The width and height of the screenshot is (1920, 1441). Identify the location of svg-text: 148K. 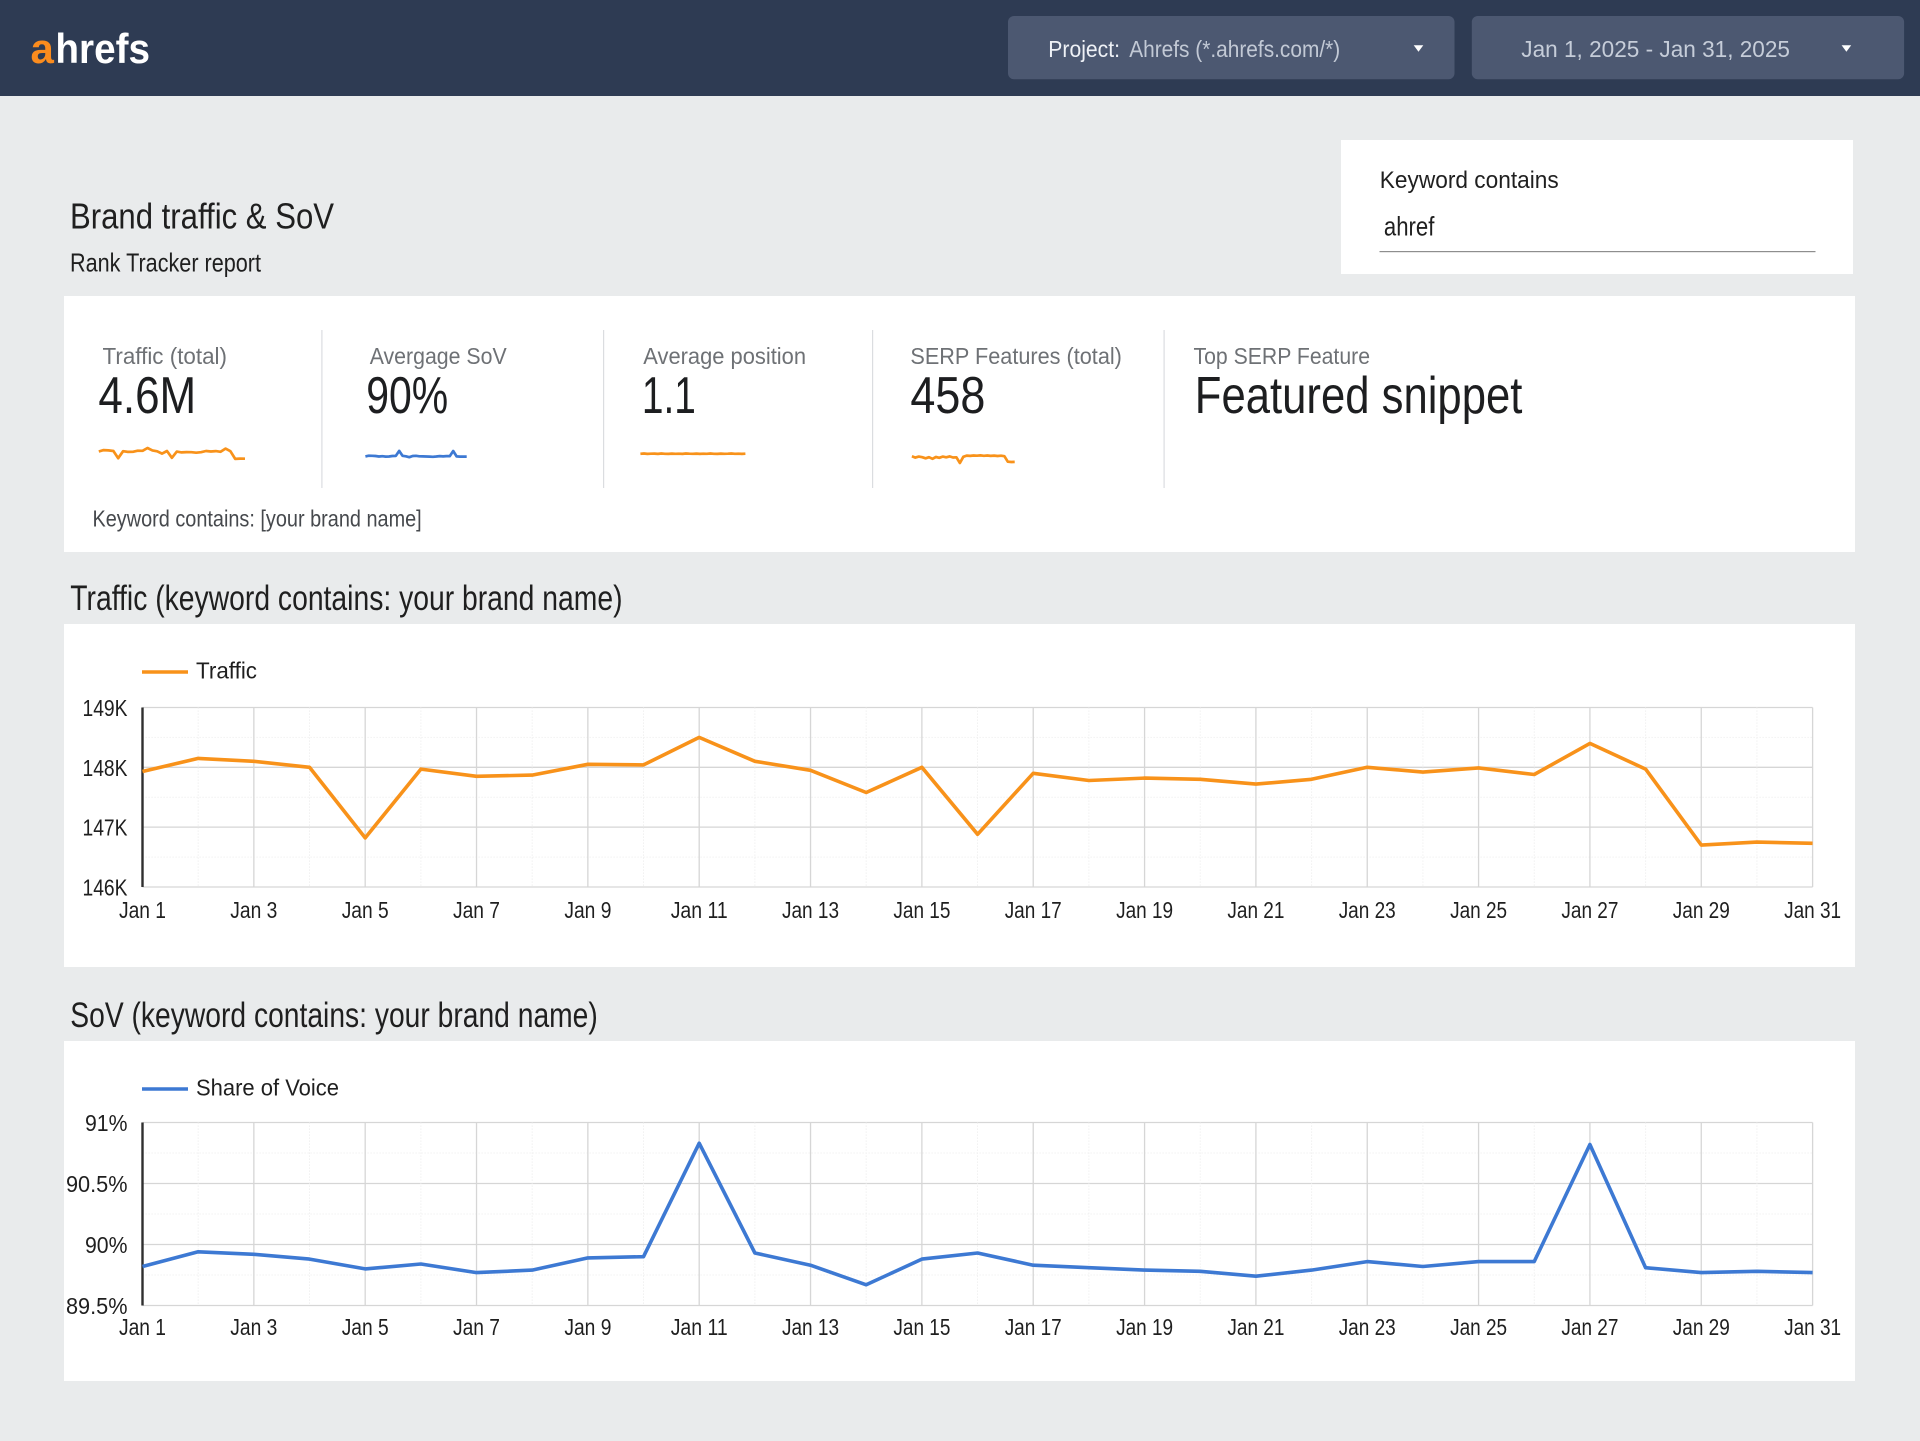
(105, 768).